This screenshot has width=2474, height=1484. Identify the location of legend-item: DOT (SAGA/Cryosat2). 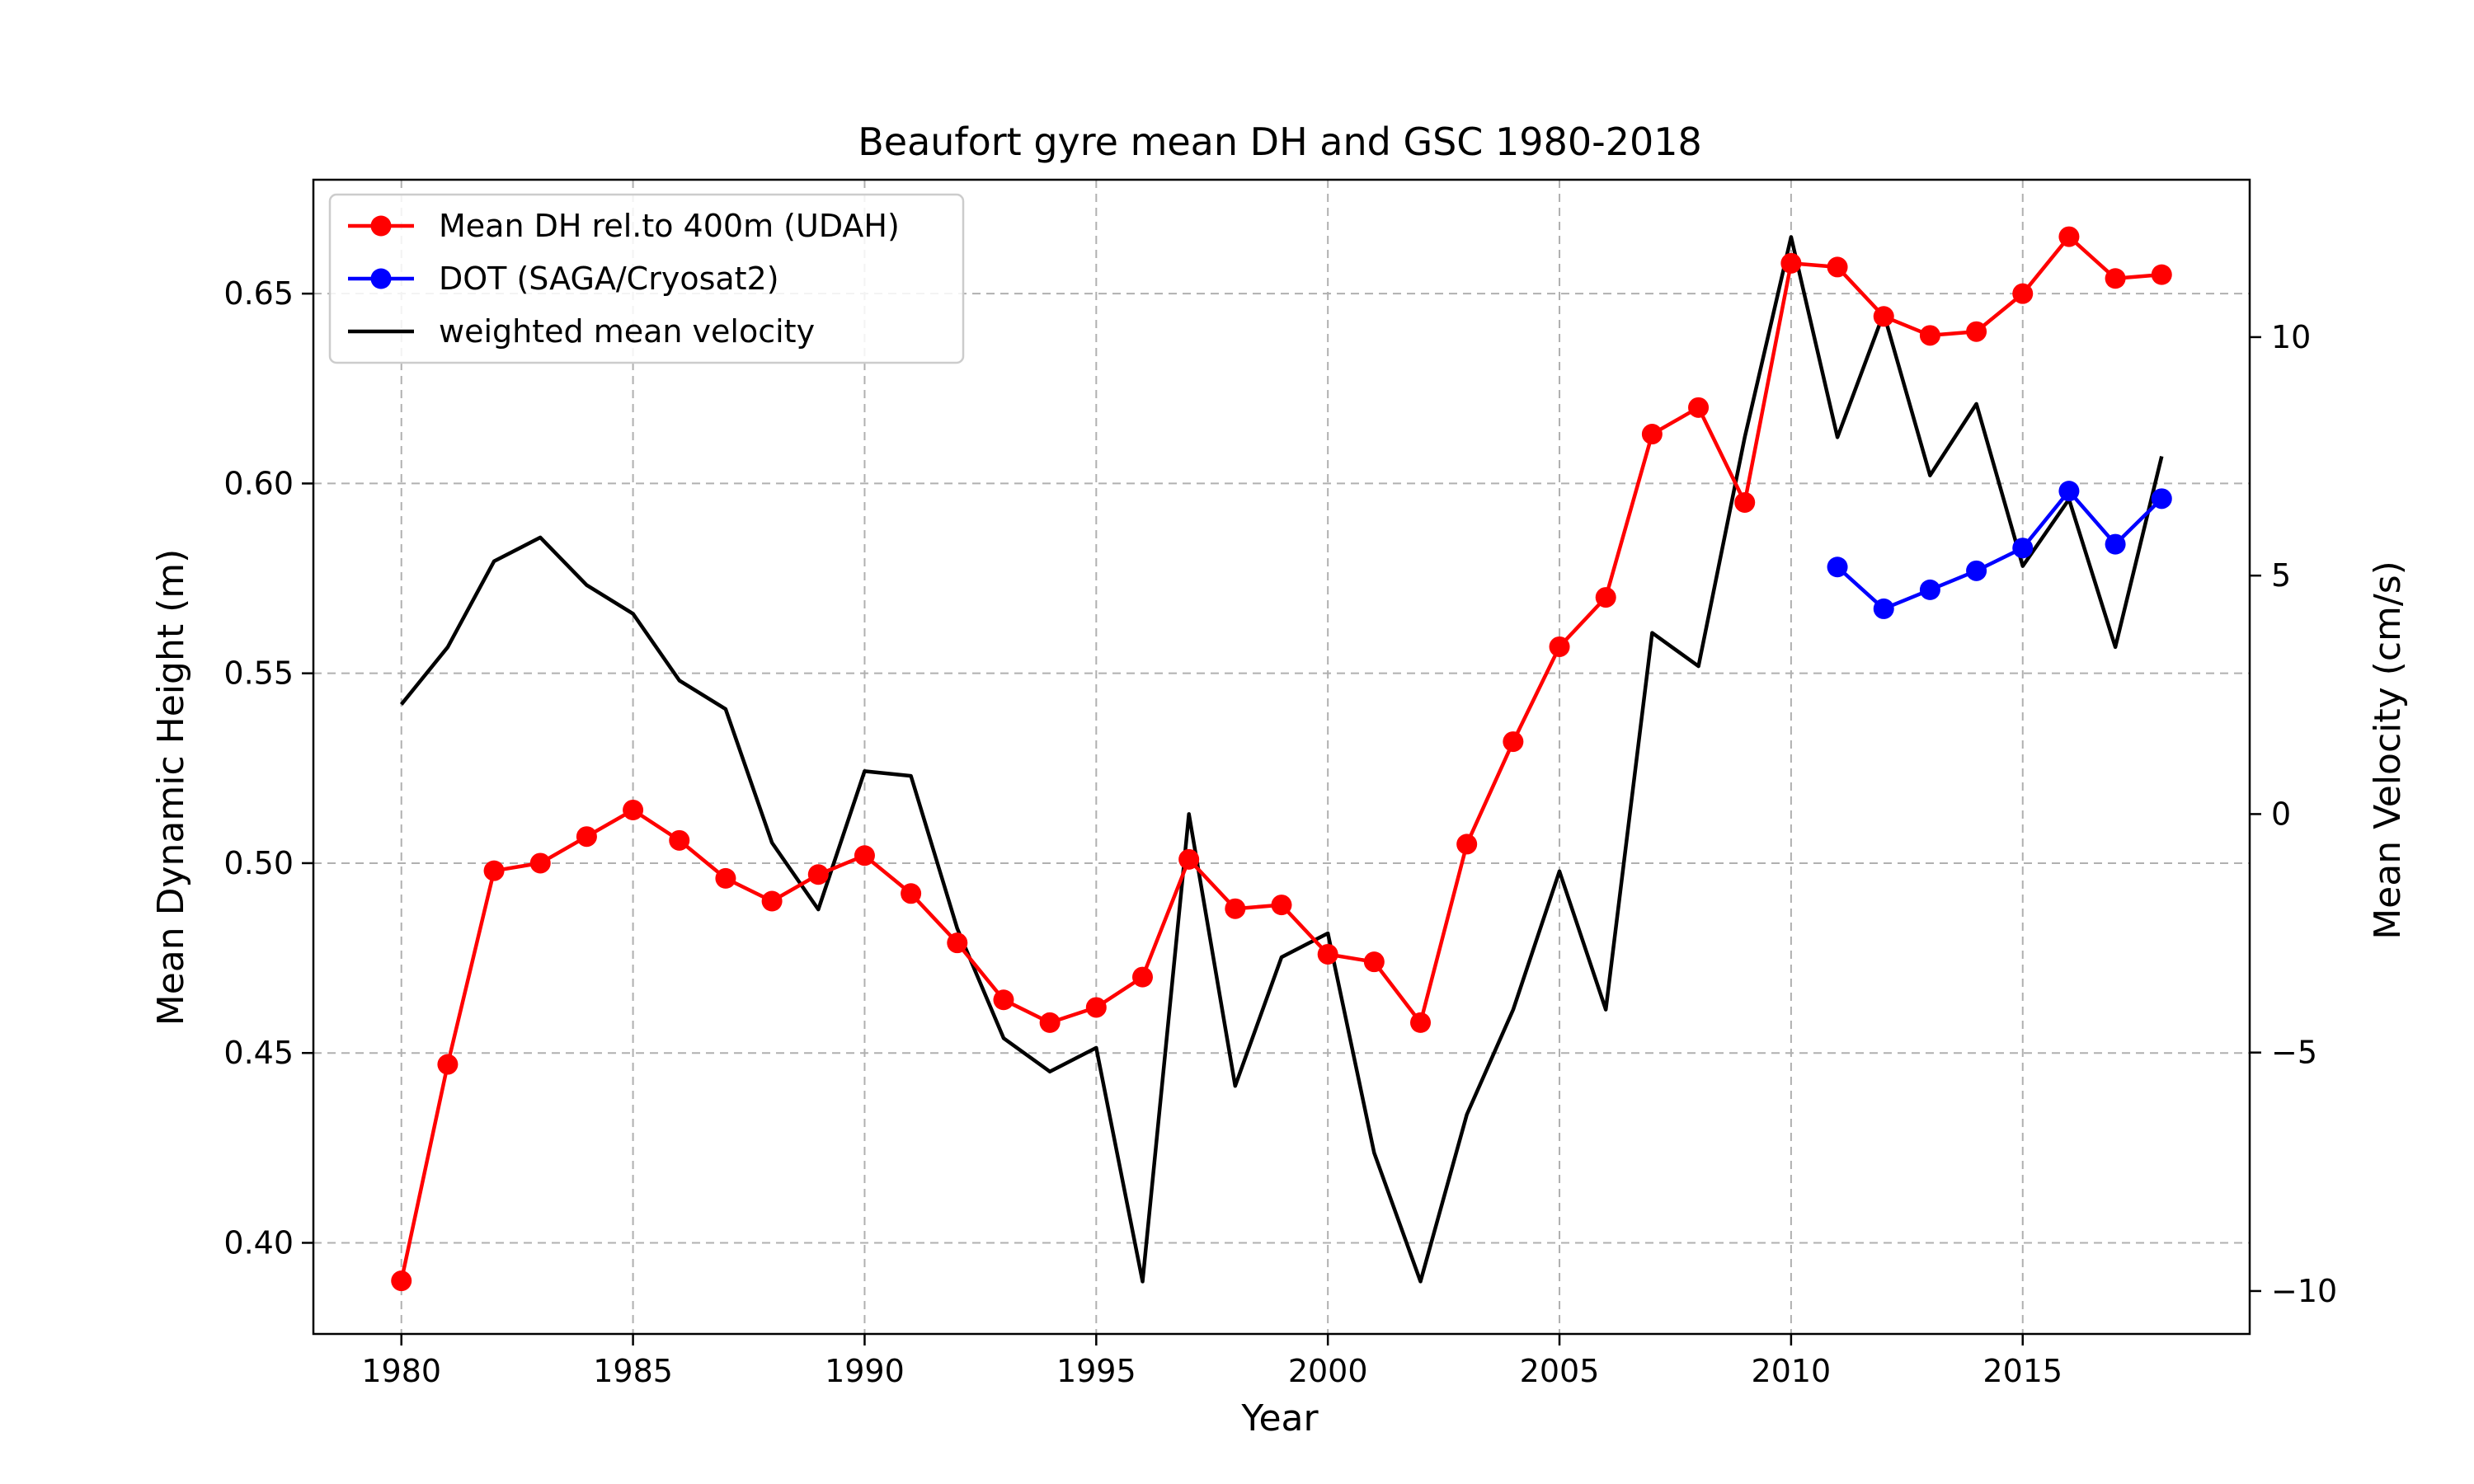
(563, 279).